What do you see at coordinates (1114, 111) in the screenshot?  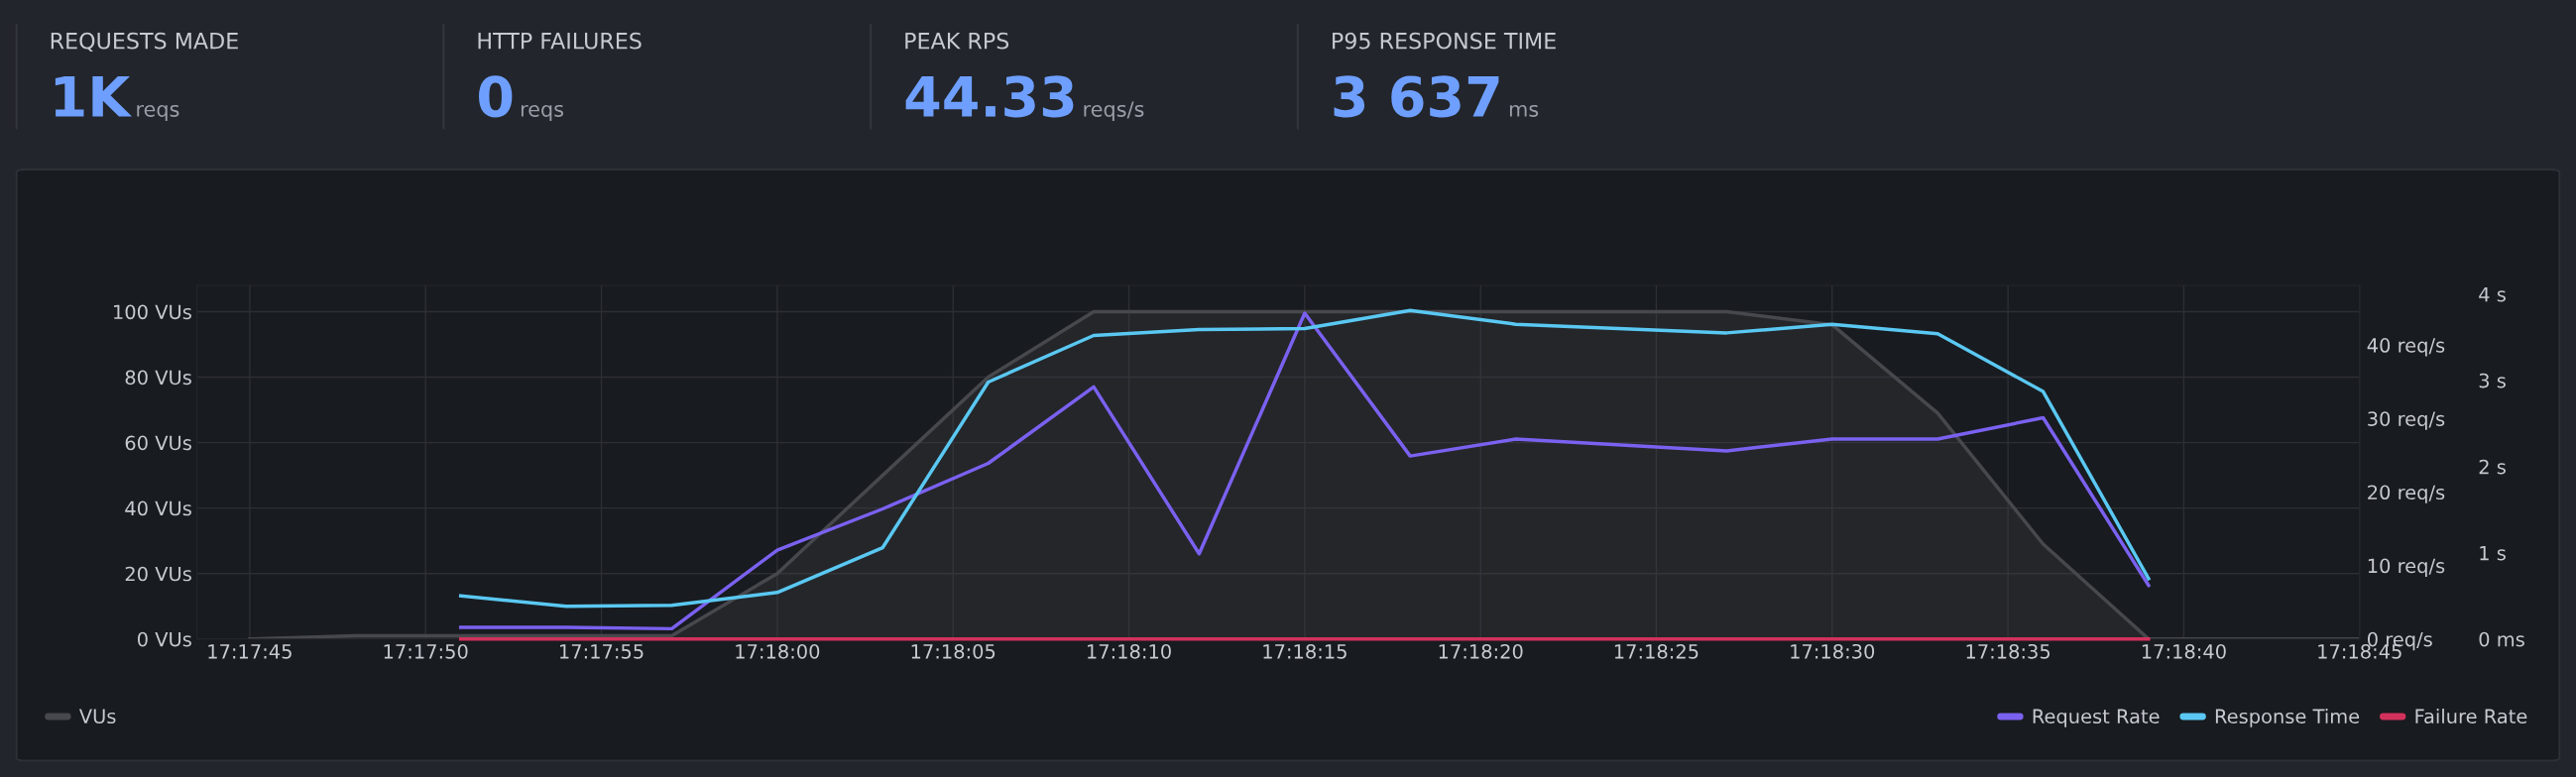 I see `text: reqs/s` at bounding box center [1114, 111].